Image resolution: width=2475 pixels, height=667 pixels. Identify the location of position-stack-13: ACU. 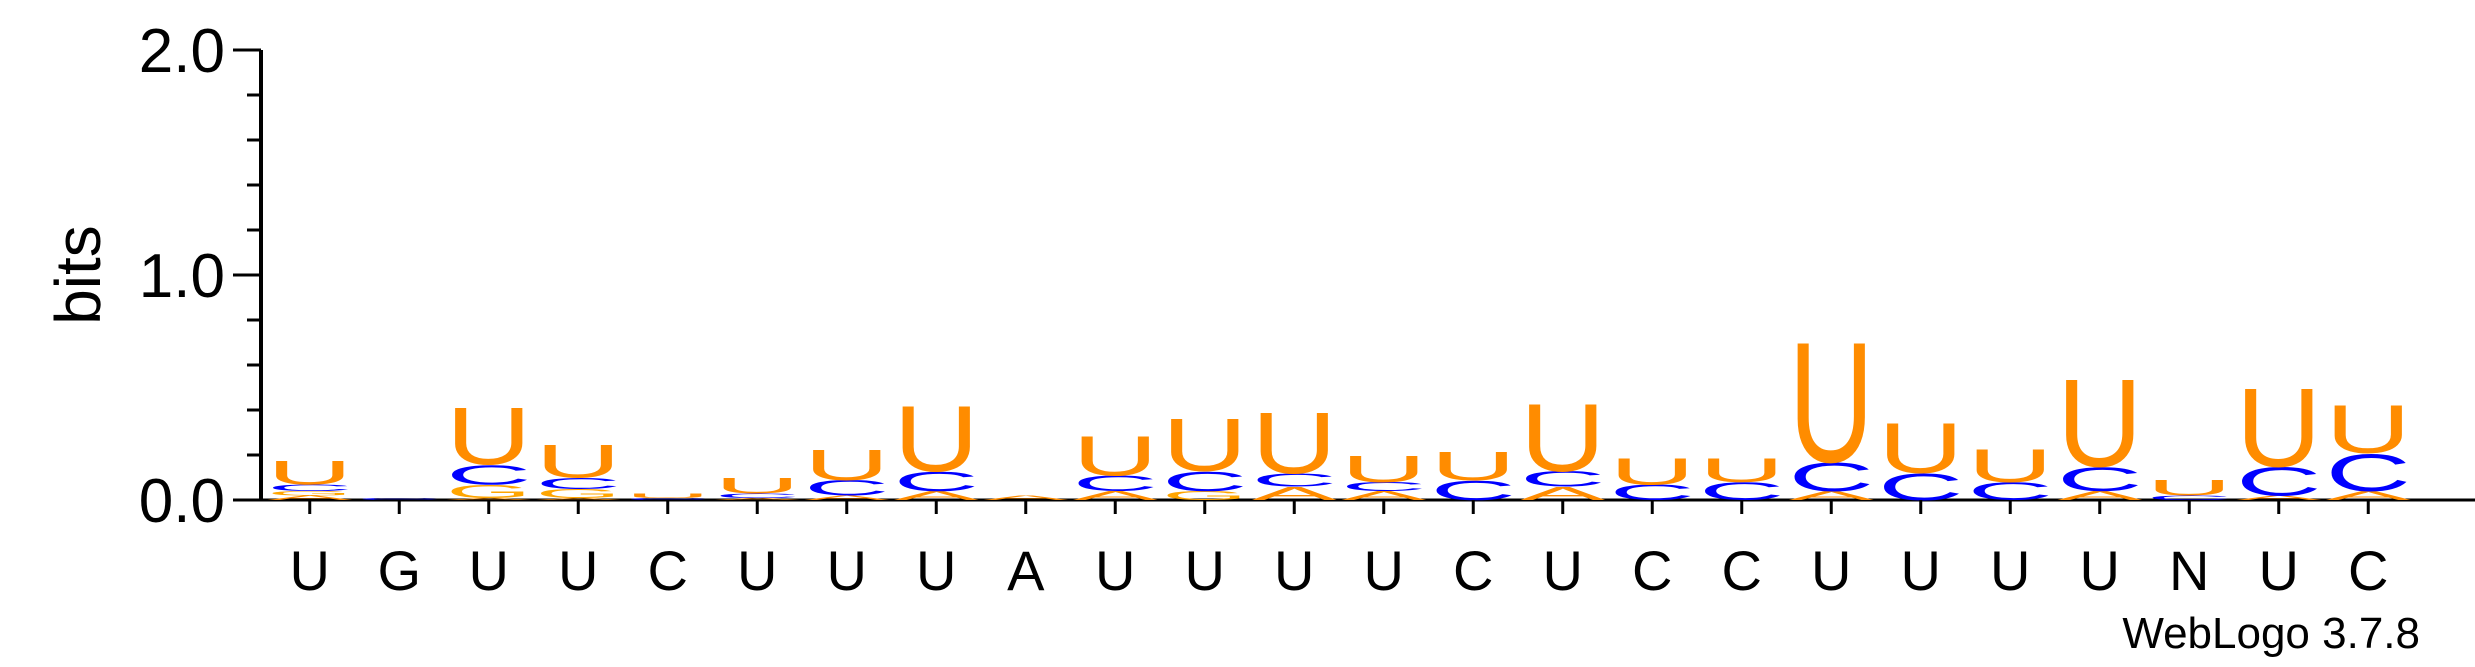
(1384, 475).